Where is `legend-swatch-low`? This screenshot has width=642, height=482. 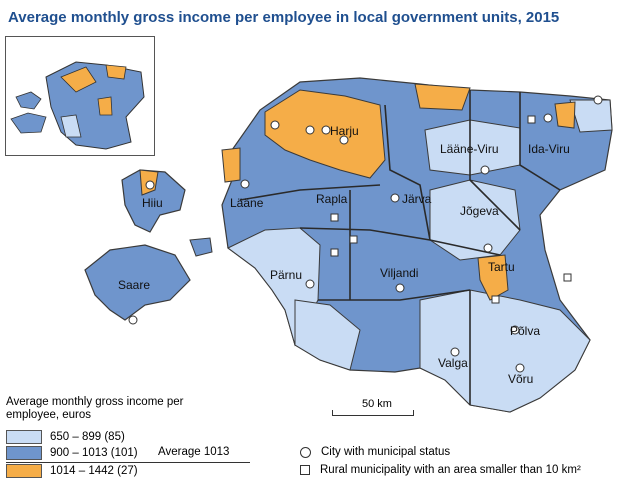
legend-swatch-low is located at coordinates (24, 437).